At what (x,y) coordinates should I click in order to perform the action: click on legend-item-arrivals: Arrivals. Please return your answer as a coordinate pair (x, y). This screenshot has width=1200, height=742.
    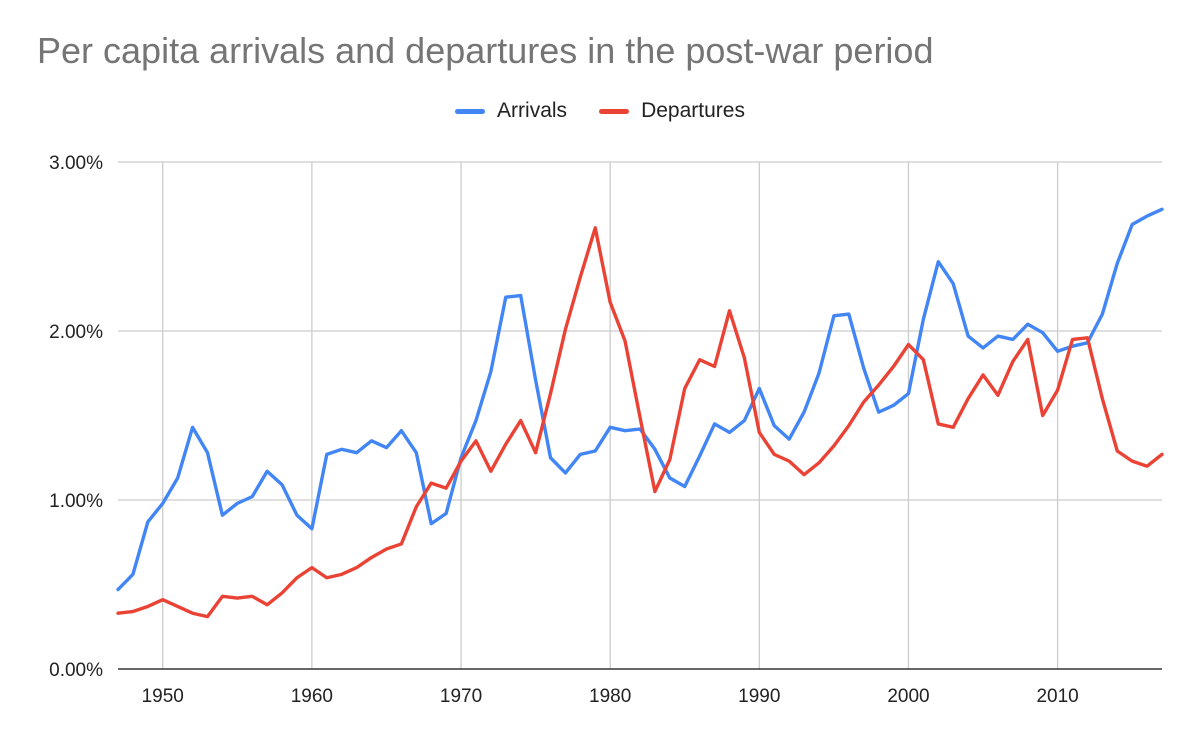
    Looking at the image, I should click on (511, 111).